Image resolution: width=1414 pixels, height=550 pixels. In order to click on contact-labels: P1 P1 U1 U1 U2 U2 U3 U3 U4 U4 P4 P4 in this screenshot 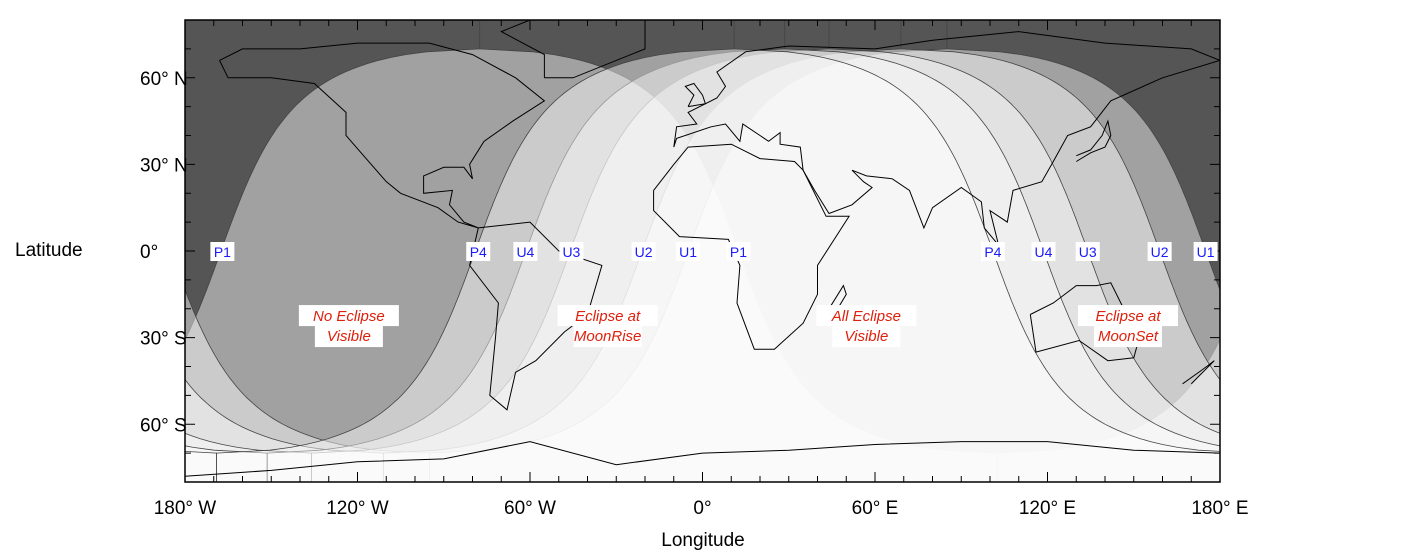, I will do `click(714, 251)`.